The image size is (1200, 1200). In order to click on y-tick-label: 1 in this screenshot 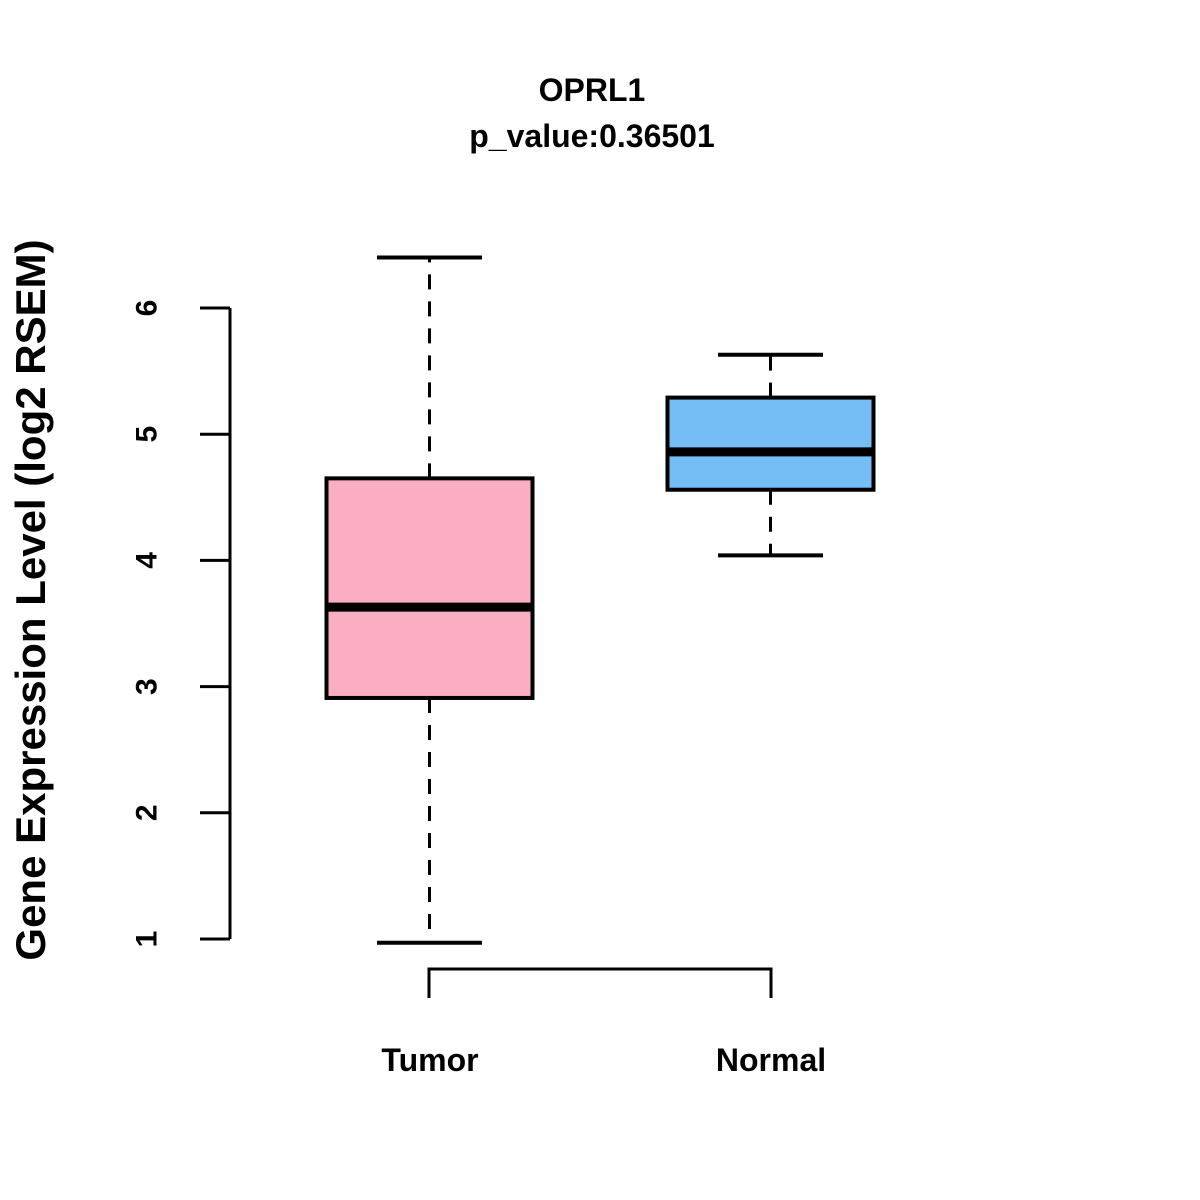, I will do `click(147, 939)`.